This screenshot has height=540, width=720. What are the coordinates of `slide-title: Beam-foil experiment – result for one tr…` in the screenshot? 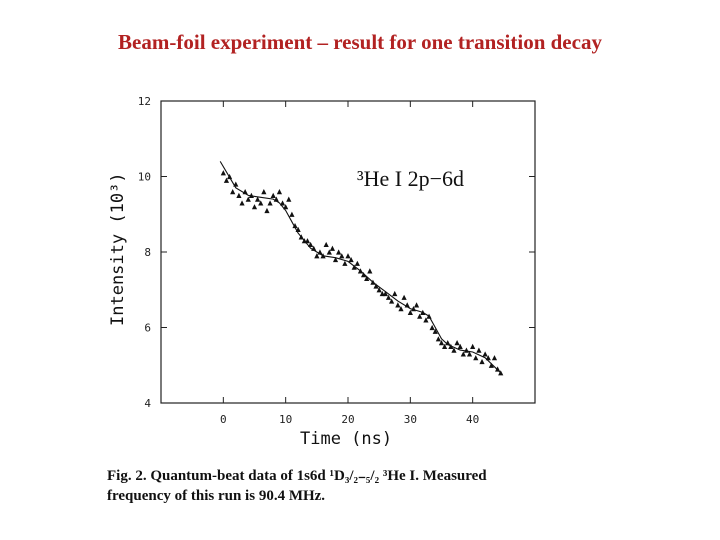 It's located at (360, 42).